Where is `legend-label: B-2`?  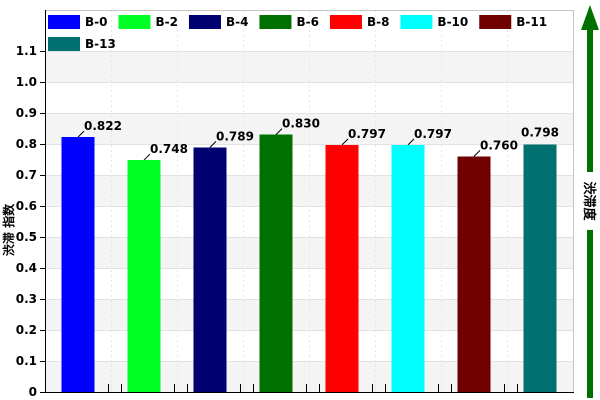 legend-label: B-2 is located at coordinates (166, 22).